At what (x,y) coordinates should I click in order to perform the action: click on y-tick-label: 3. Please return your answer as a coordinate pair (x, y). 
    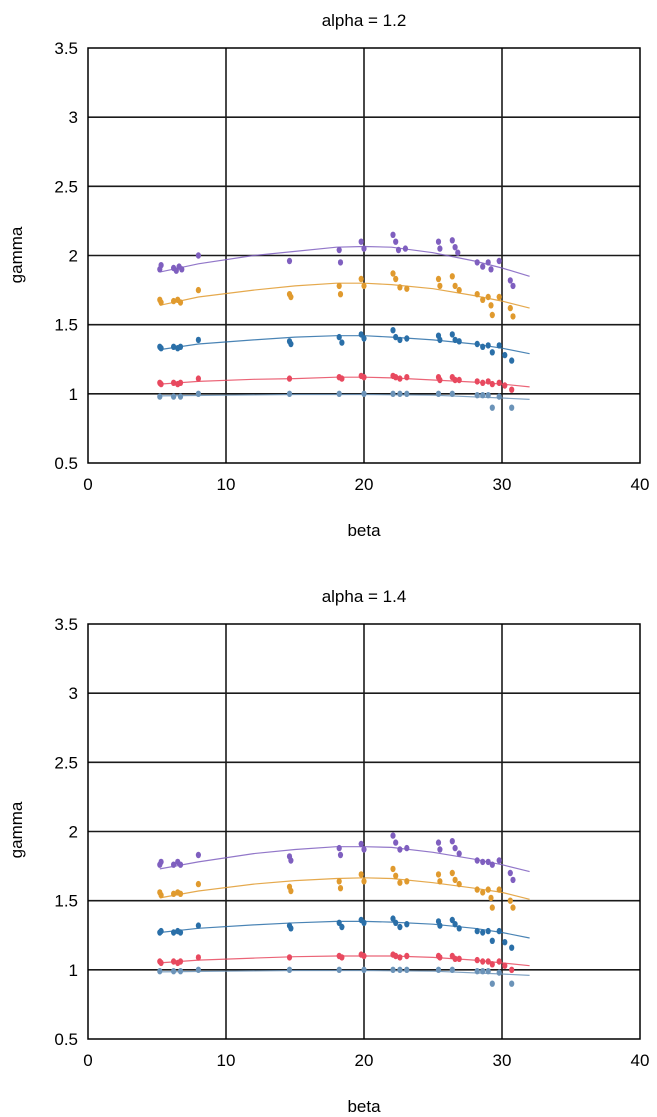
    Looking at the image, I should click on (73, 693).